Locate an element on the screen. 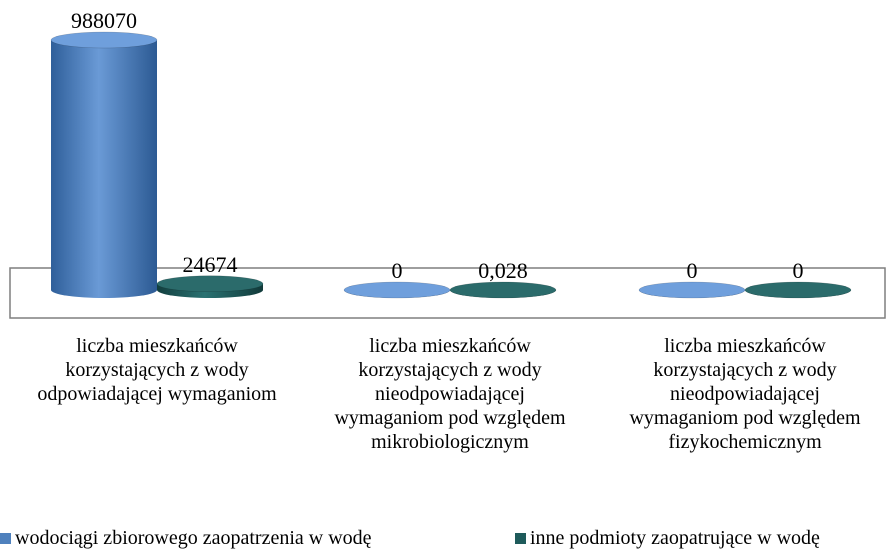 The width and height of the screenshot is (895, 550). legend-item: wodociągi zbiorowego zaopatrzenia w wodę is located at coordinates (186, 538).